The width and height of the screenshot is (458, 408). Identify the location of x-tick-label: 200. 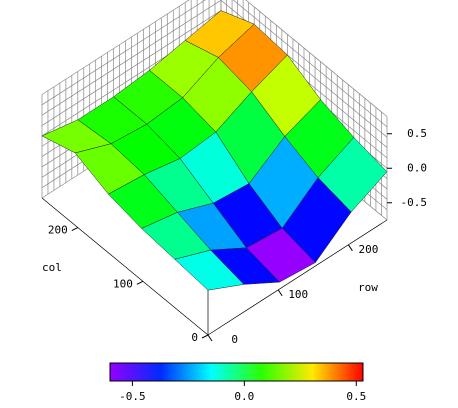
(369, 249).